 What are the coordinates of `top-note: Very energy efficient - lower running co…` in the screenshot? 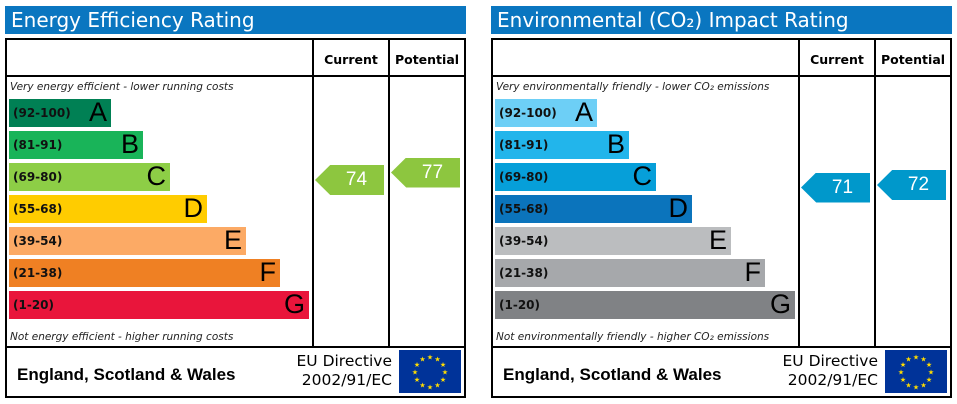 It's located at (122, 87).